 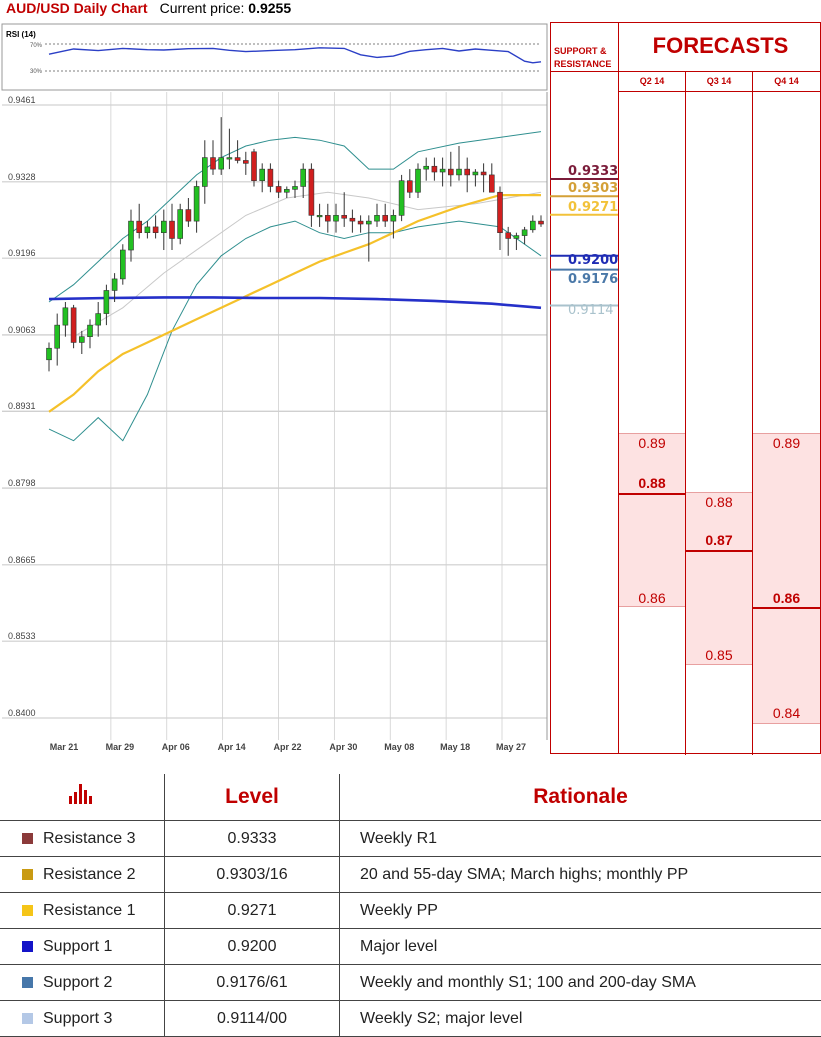 What do you see at coordinates (89, 838) in the screenshot?
I see `row-name: Resistance 3` at bounding box center [89, 838].